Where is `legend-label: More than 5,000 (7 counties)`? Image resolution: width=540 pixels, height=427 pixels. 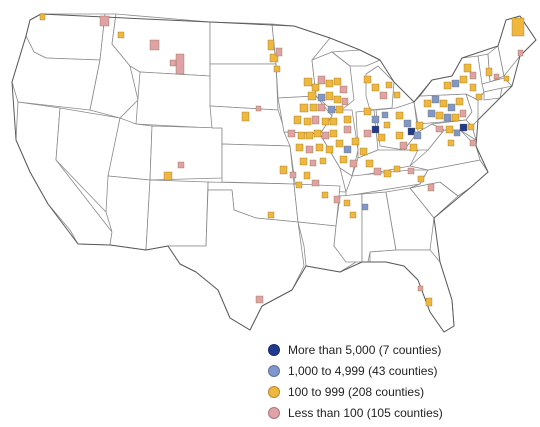
legend-label: More than 5,000 (7 counties) is located at coordinates (365, 349).